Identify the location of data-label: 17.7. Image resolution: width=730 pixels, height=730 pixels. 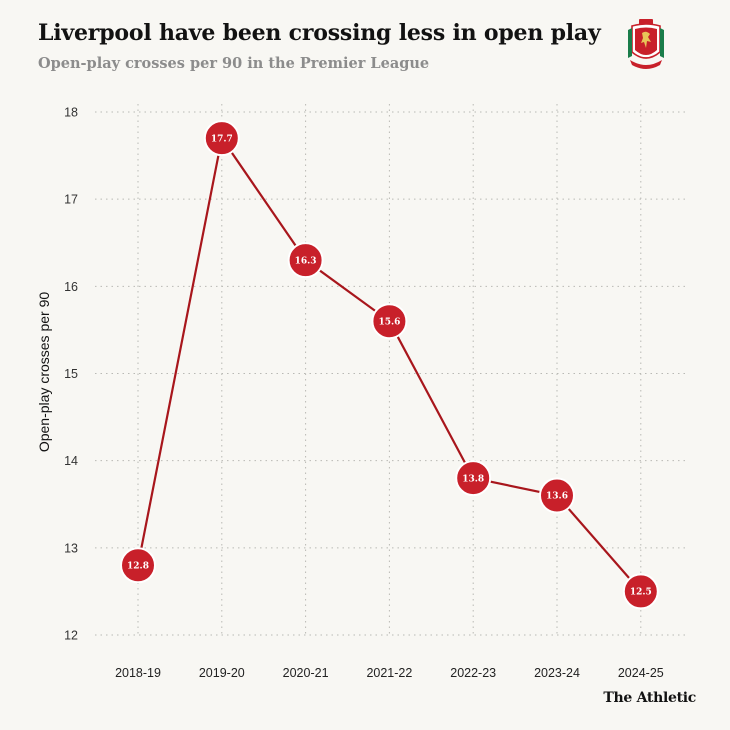
(222, 139).